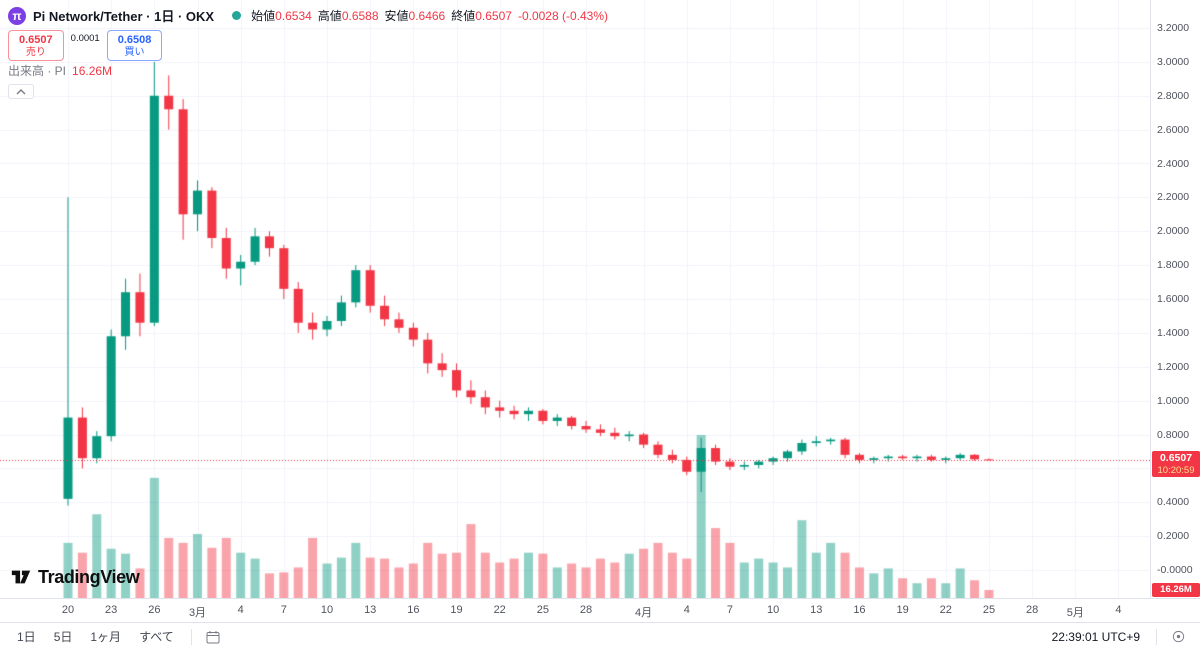 The height and width of the screenshot is (650, 1200). What do you see at coordinates (1173, 28) in the screenshot?
I see `price-axis-tick: 3.2000` at bounding box center [1173, 28].